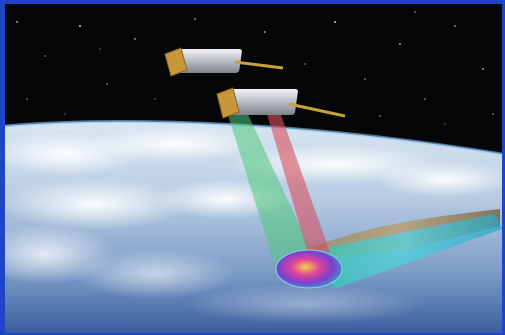 Image resolution: width=505 pixels, height=335 pixels. Describe the element at coordinates (281, 103) in the screenshot. I see `satellite-lower` at that location.